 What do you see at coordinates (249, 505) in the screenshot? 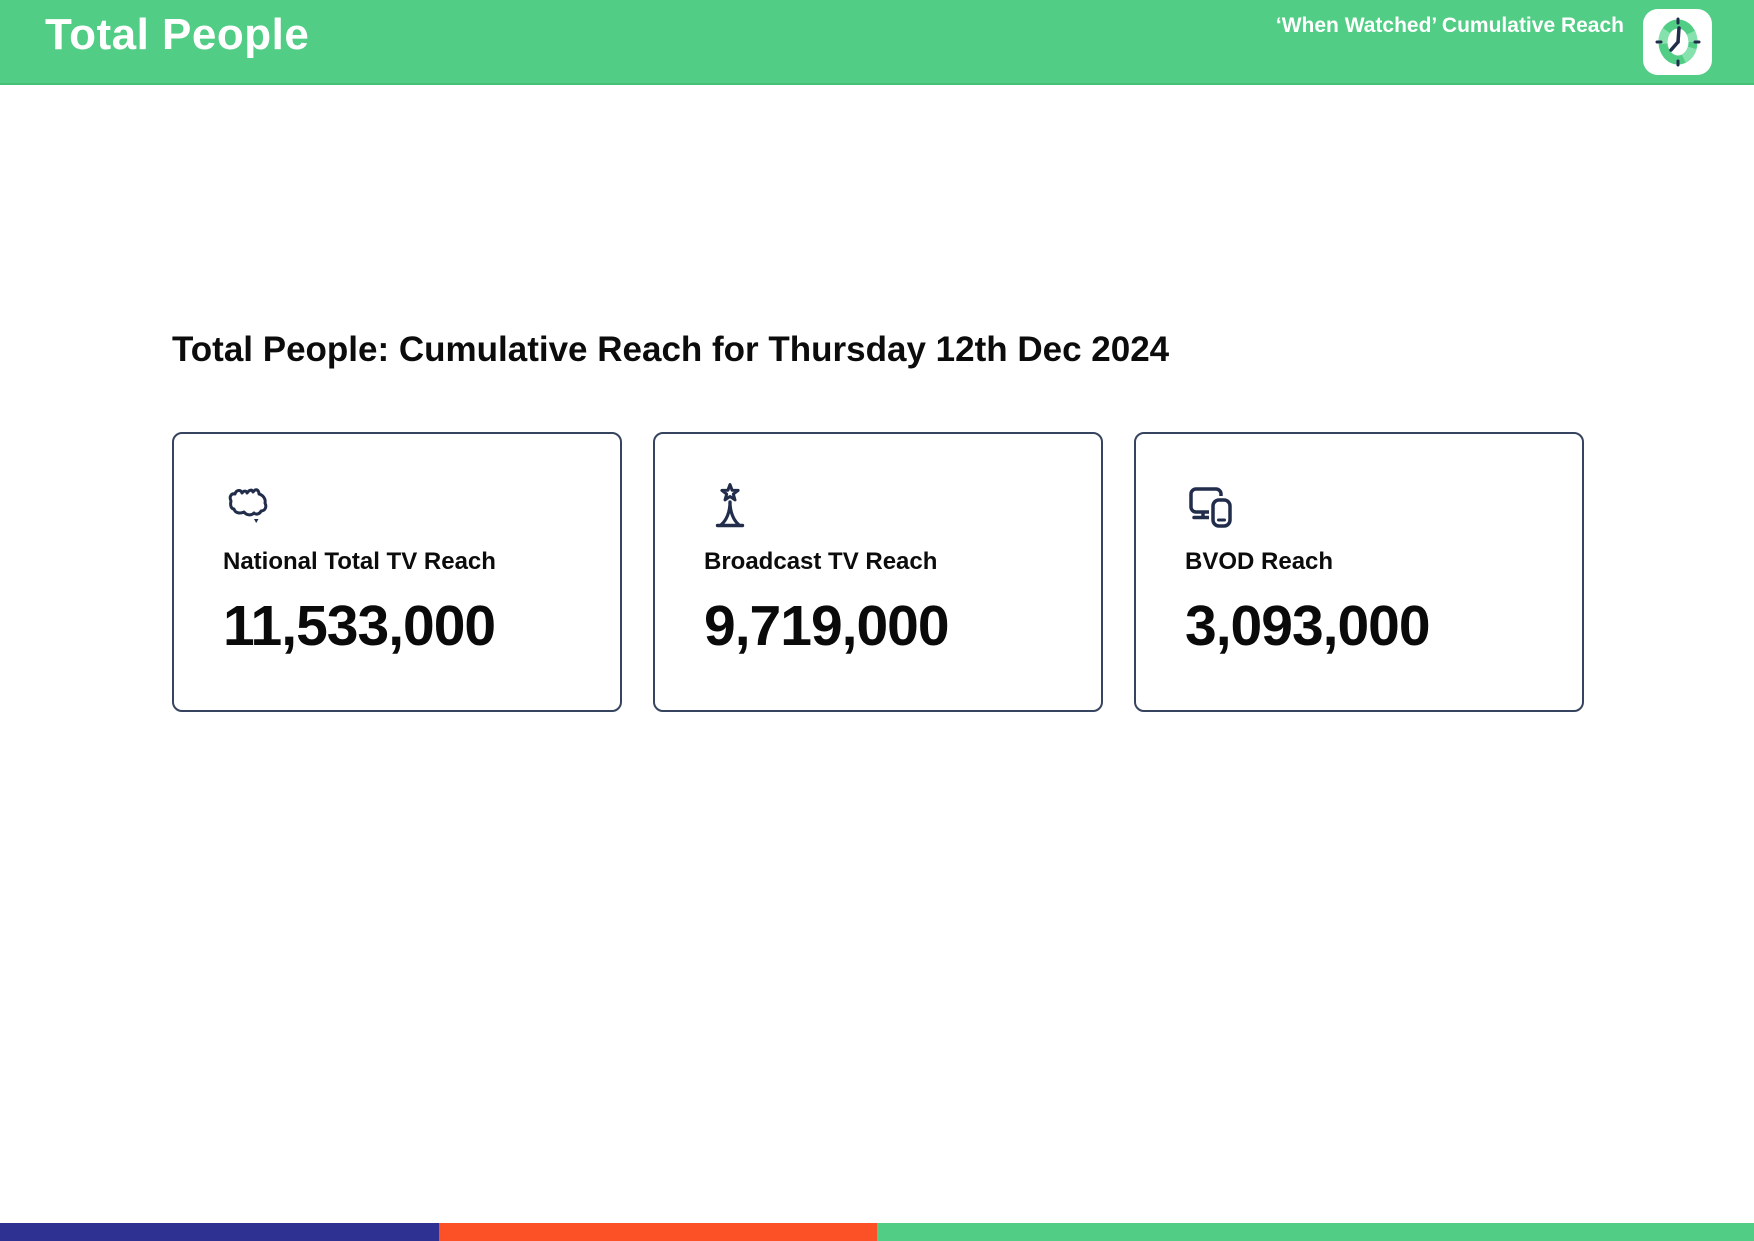
I see `australia-map-icon` at bounding box center [249, 505].